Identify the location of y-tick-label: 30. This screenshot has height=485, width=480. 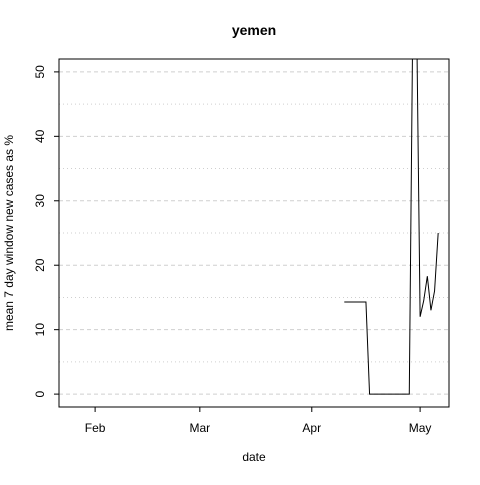
(40, 201).